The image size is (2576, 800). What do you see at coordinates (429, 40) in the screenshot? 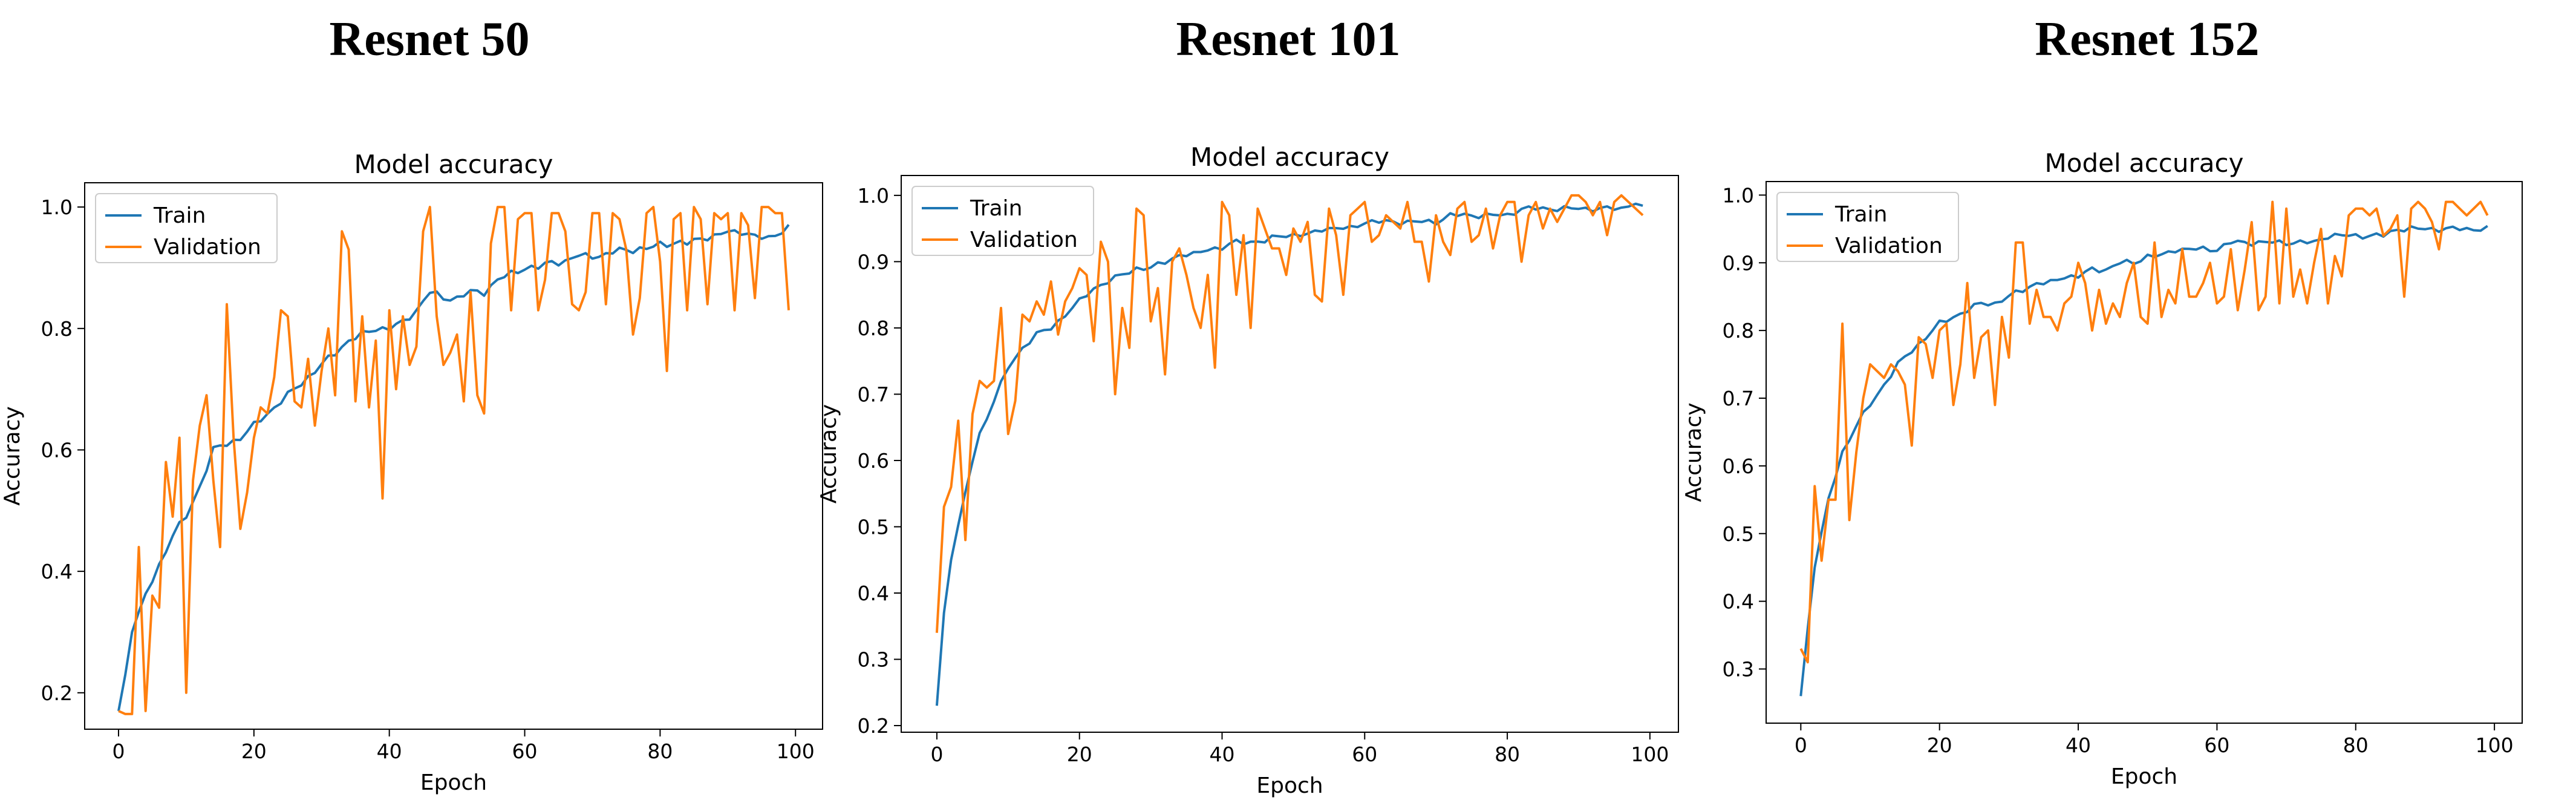
I see `panel-heading: Resnet 50` at bounding box center [429, 40].